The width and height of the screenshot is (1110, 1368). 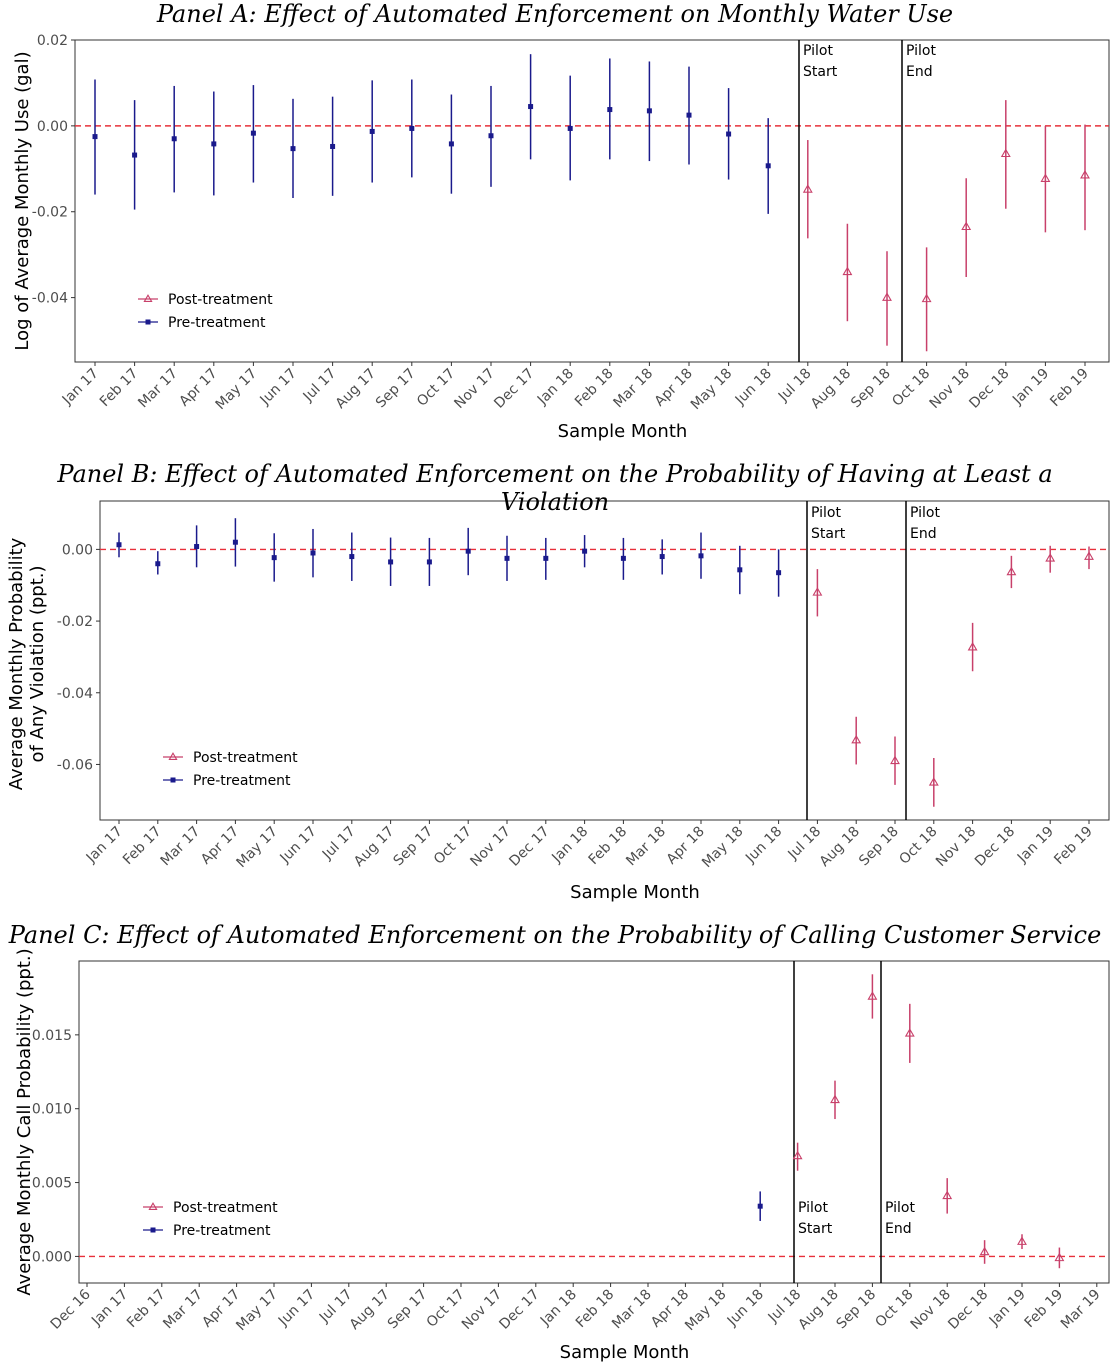 What do you see at coordinates (911, 388) in the screenshot?
I see `x-tick-label: Oct 18` at bounding box center [911, 388].